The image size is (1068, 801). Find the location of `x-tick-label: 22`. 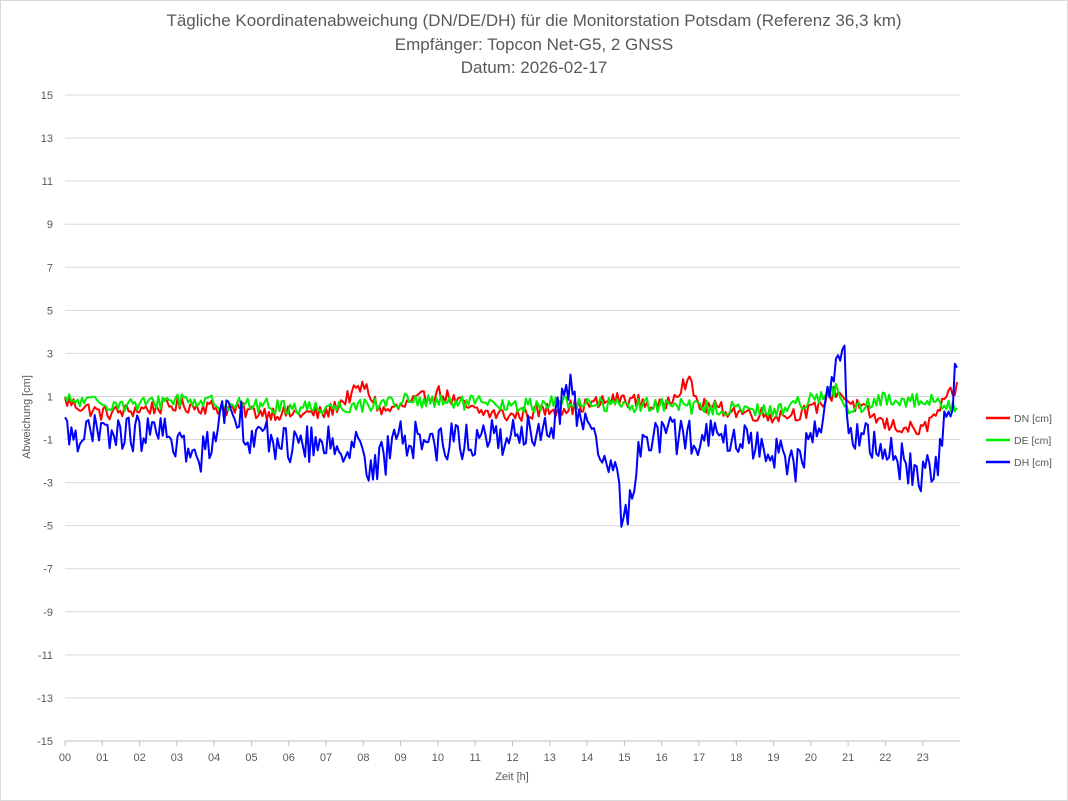

x-tick-label: 22 is located at coordinates (885, 758).